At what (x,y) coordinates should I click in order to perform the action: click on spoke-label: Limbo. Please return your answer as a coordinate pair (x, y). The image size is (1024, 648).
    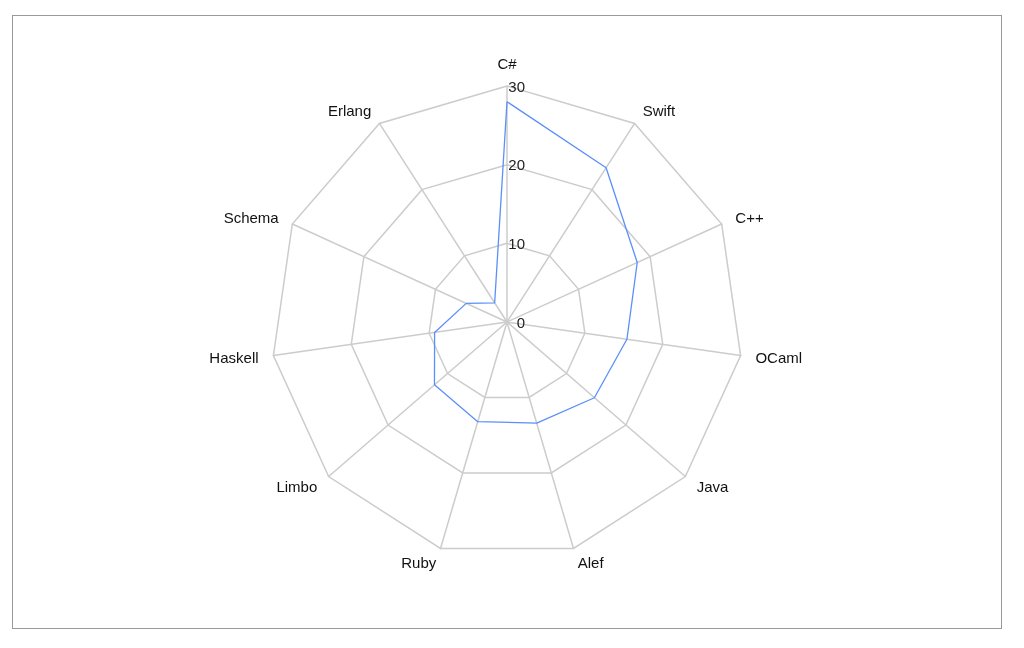
    Looking at the image, I should click on (297, 486).